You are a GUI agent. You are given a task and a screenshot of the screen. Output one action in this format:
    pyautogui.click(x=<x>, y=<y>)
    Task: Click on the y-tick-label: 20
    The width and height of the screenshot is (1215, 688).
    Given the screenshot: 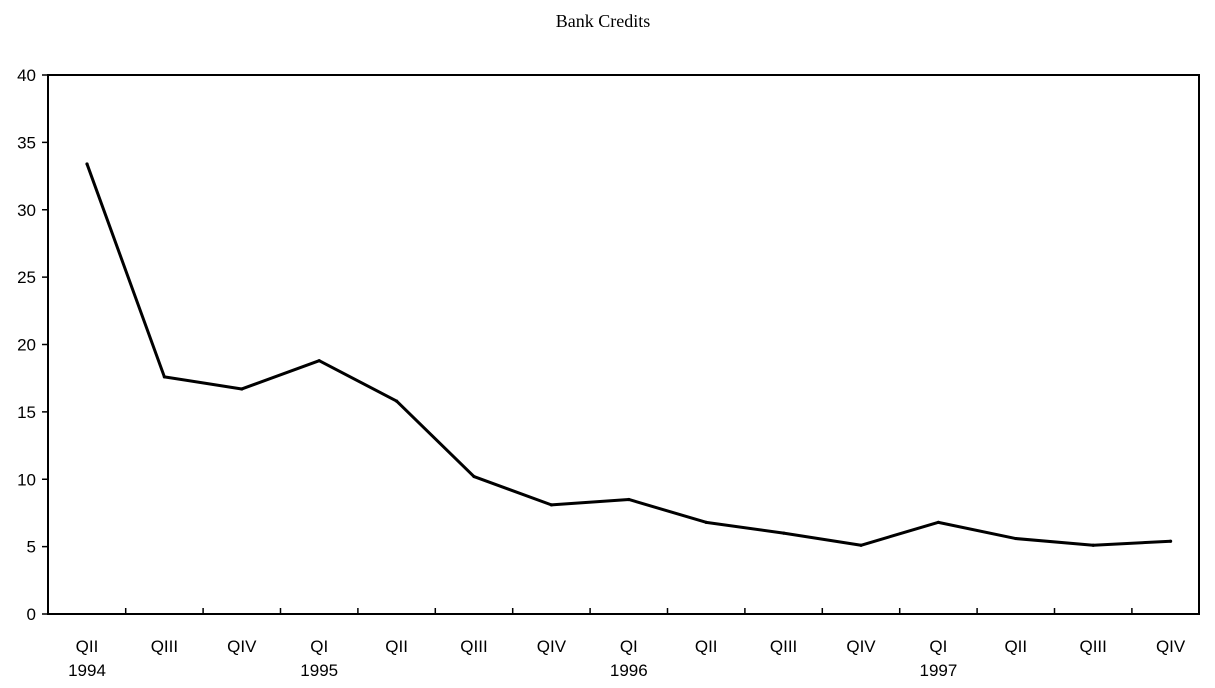 What is the action you would take?
    pyautogui.click(x=26, y=345)
    